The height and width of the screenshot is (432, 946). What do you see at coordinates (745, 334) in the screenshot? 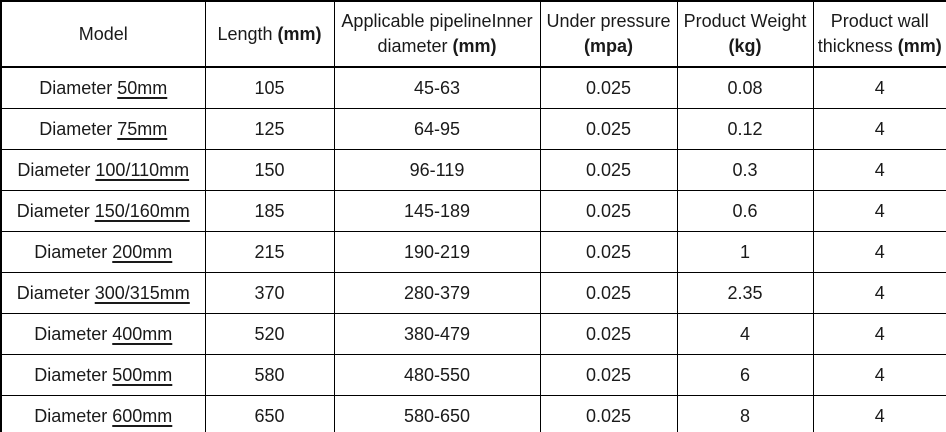
I see `weight-cell: 4` at bounding box center [745, 334].